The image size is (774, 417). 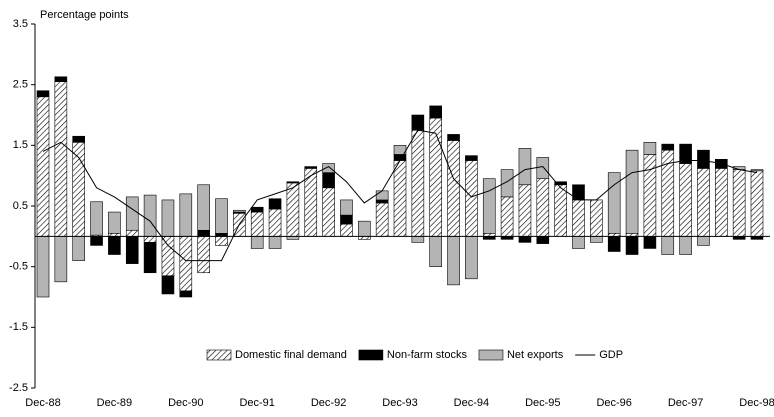 What do you see at coordinates (756, 403) in the screenshot?
I see `x-tick-label: Dec-98` at bounding box center [756, 403].